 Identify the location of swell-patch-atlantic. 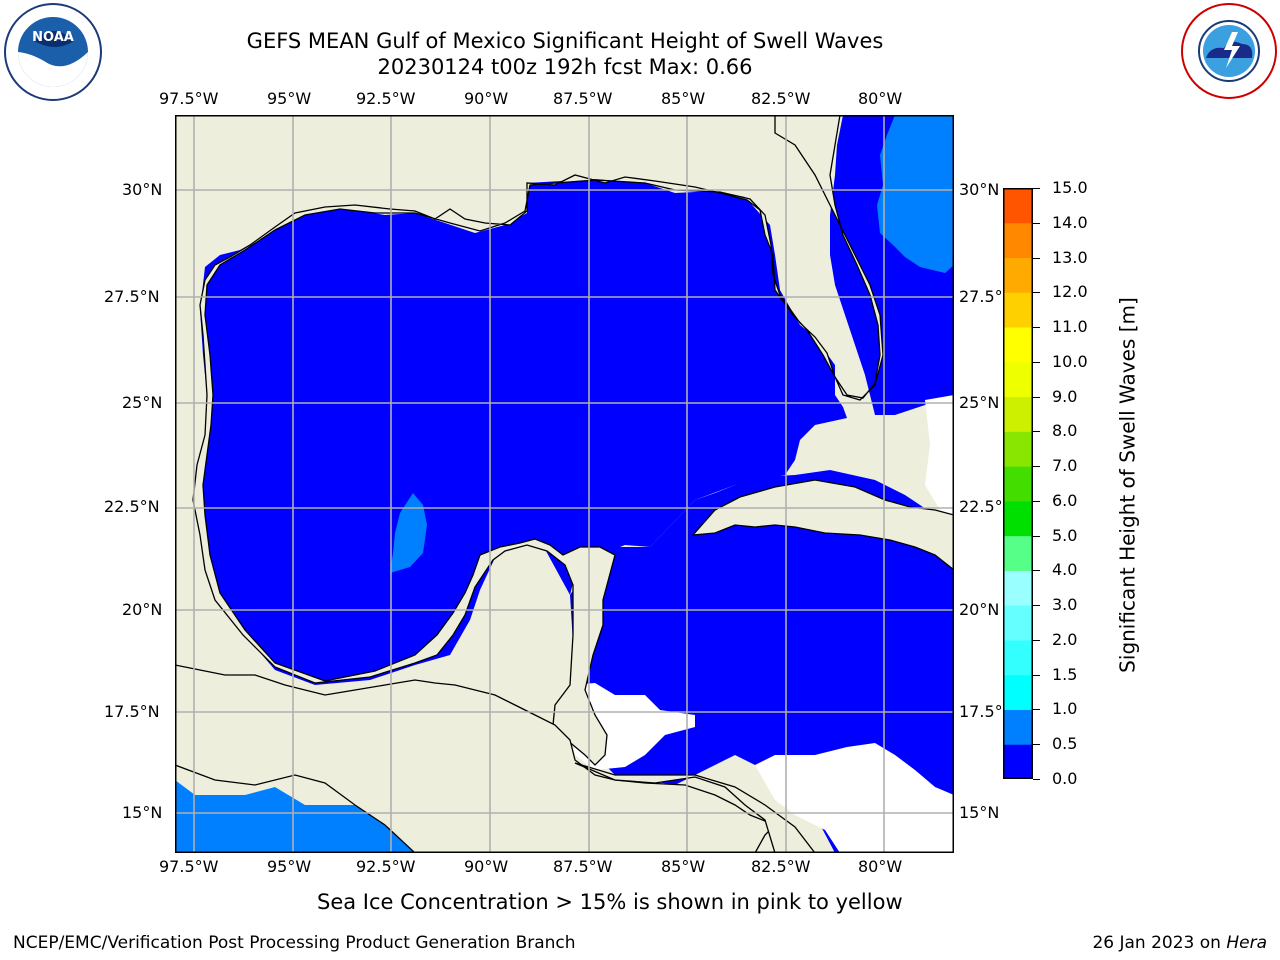
(915, 194).